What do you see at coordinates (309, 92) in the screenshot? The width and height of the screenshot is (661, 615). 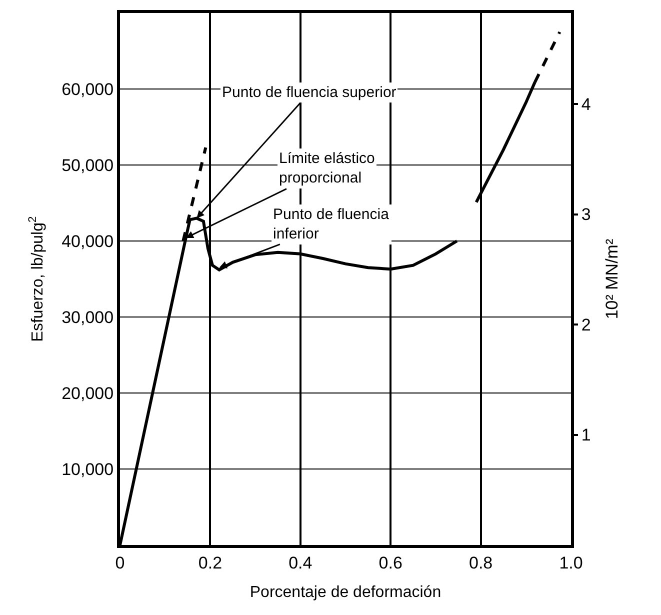 I see `annotation: Punto de fluencia superior` at bounding box center [309, 92].